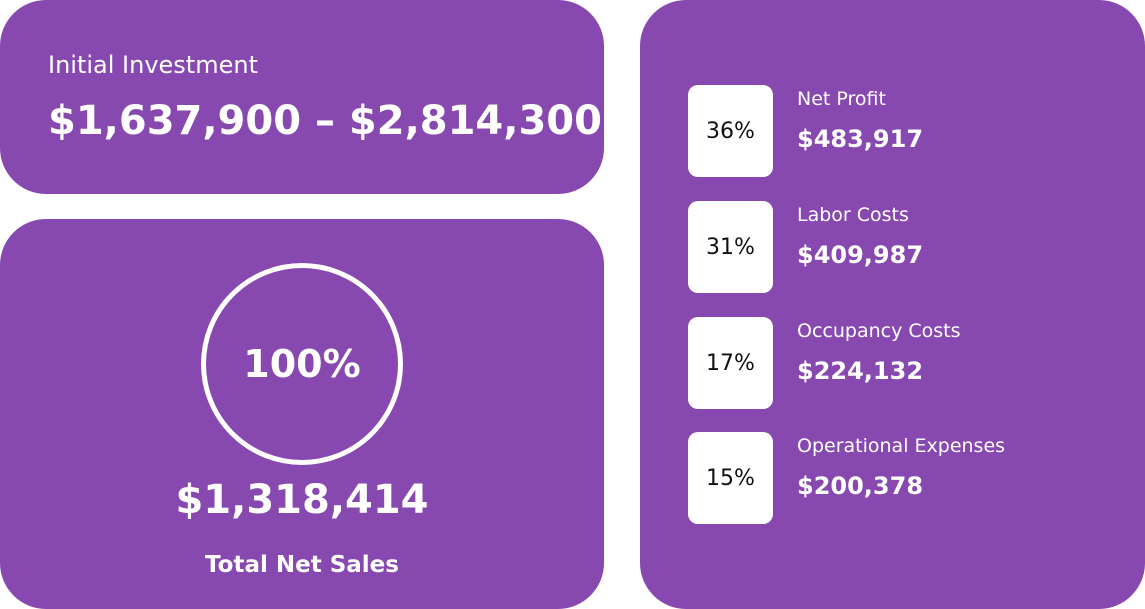  What do you see at coordinates (853, 215) in the screenshot?
I see `breakdown-item-label: Labor Costs` at bounding box center [853, 215].